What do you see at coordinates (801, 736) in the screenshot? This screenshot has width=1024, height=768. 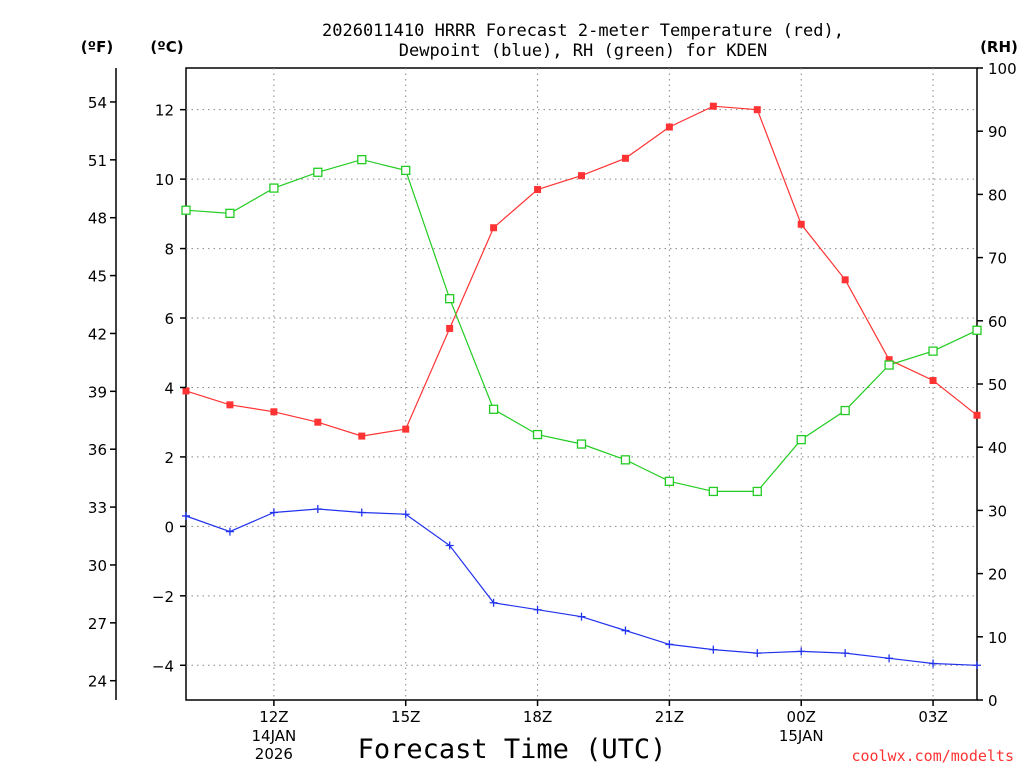 I see `x-tick-sublabel: 15JAN` at bounding box center [801, 736].